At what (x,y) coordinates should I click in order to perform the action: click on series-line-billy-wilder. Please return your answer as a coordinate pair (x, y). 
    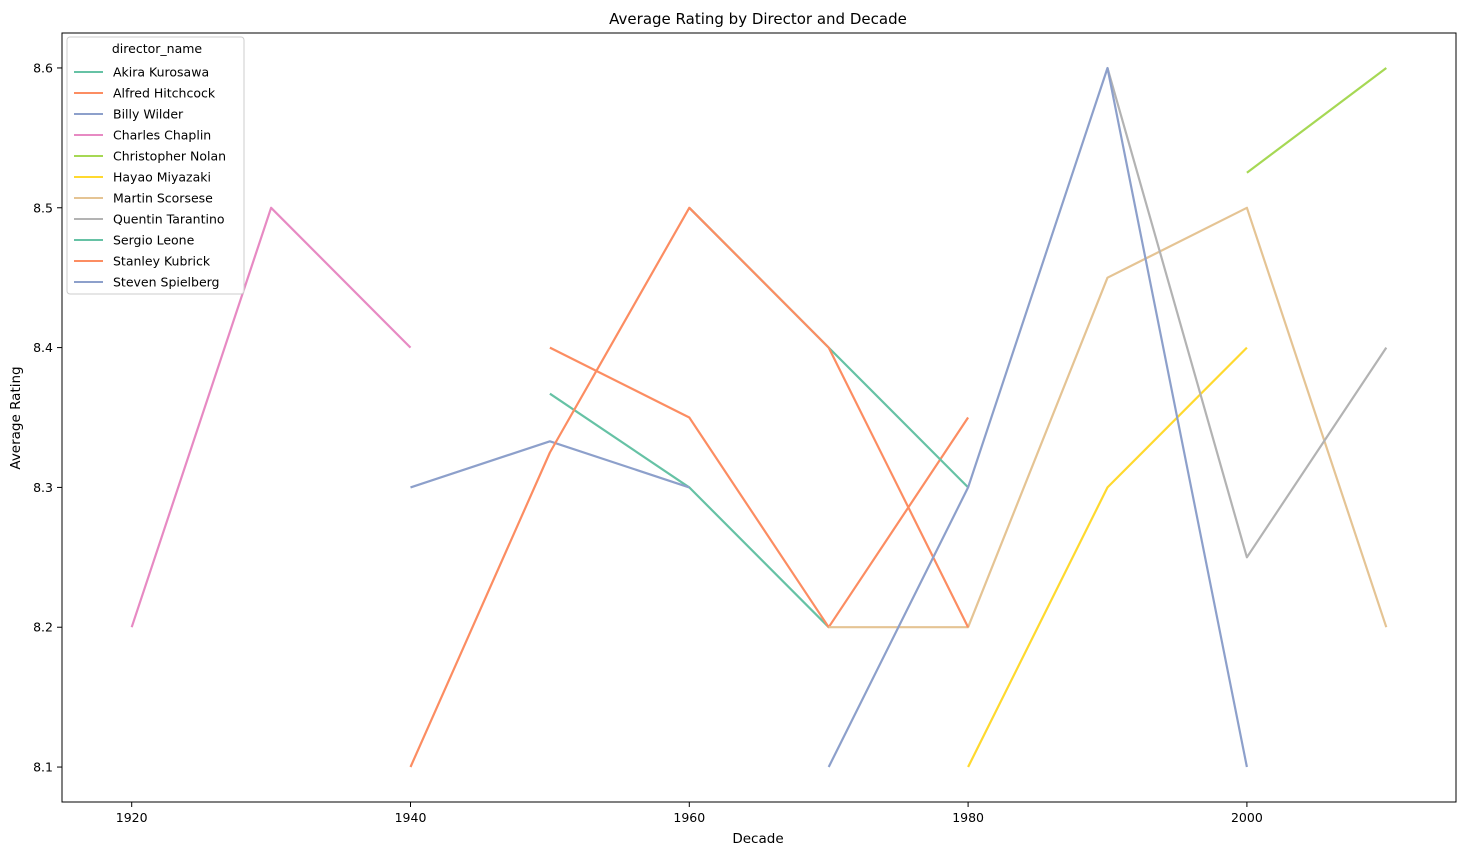
    Looking at the image, I should click on (550, 464).